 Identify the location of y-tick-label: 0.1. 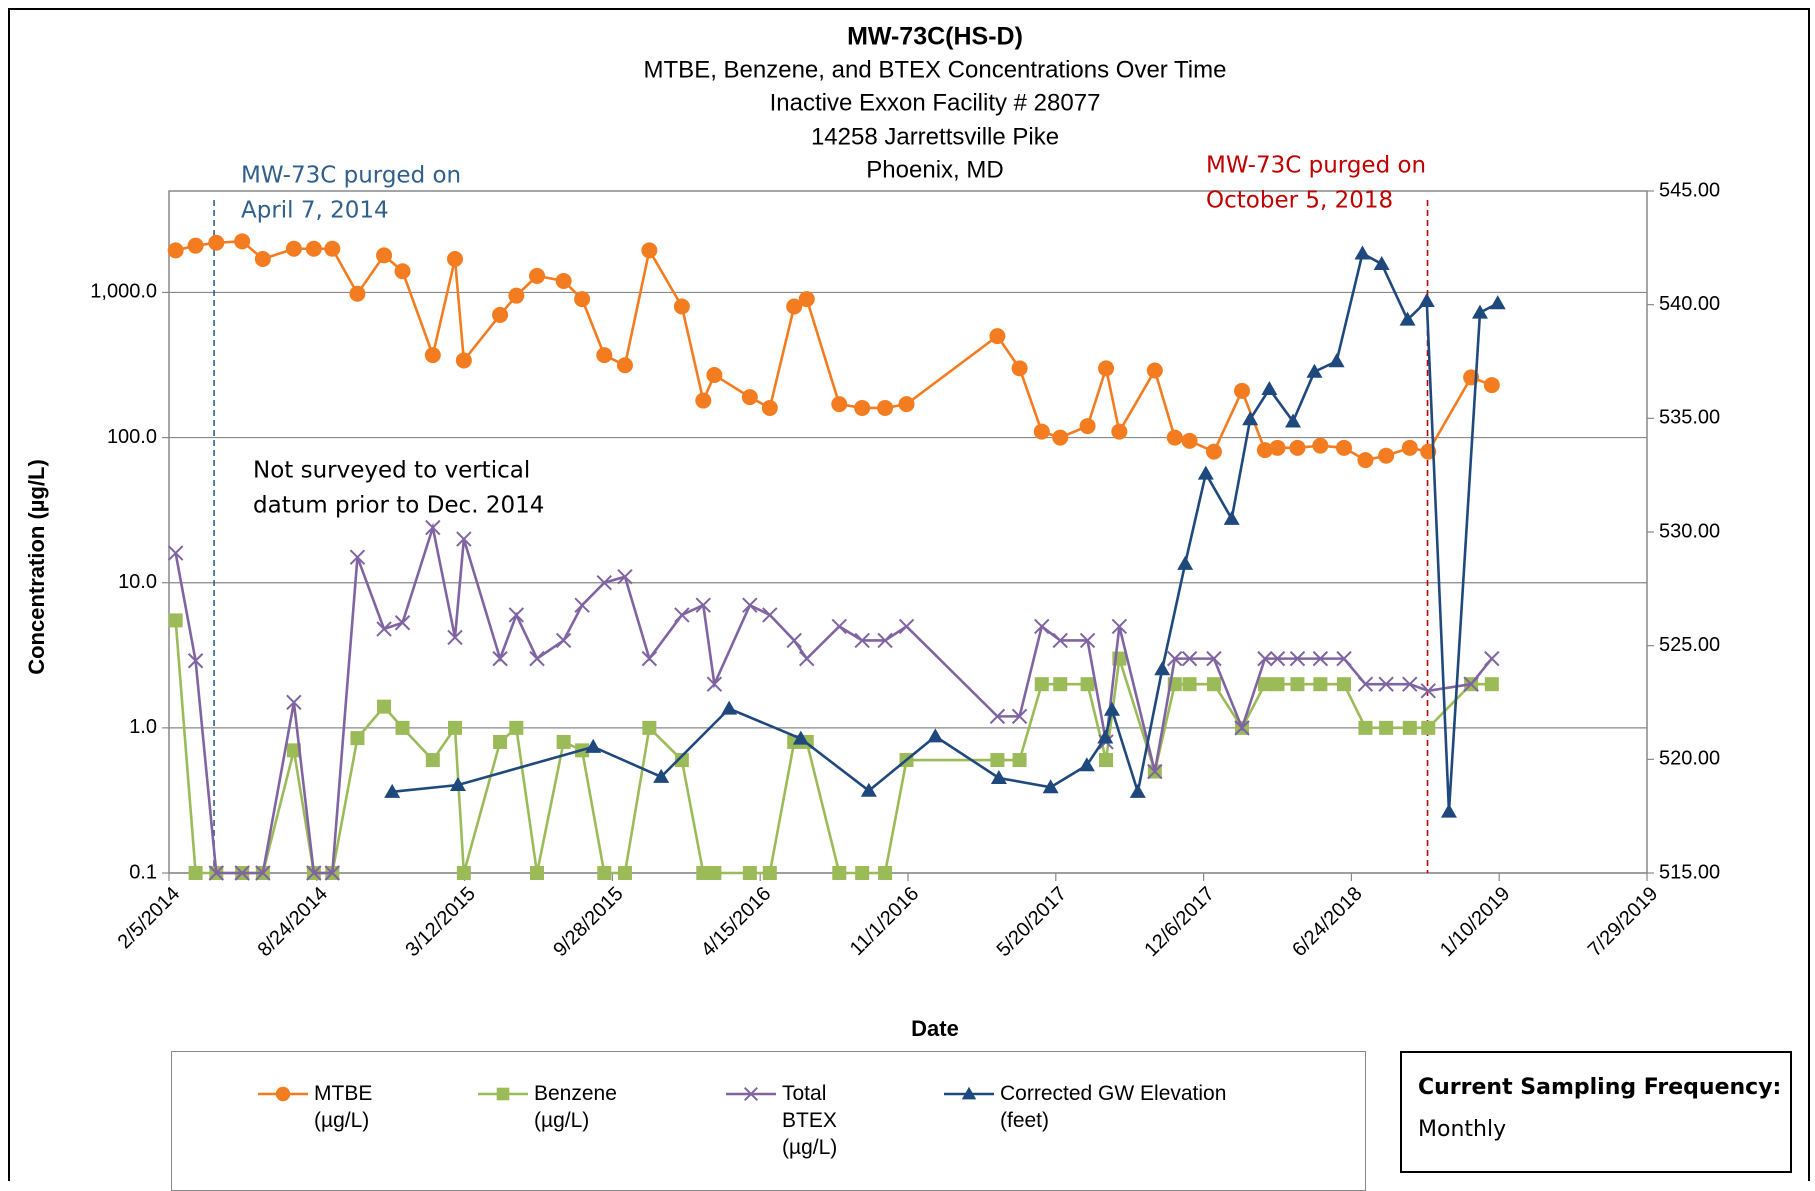
(143, 872).